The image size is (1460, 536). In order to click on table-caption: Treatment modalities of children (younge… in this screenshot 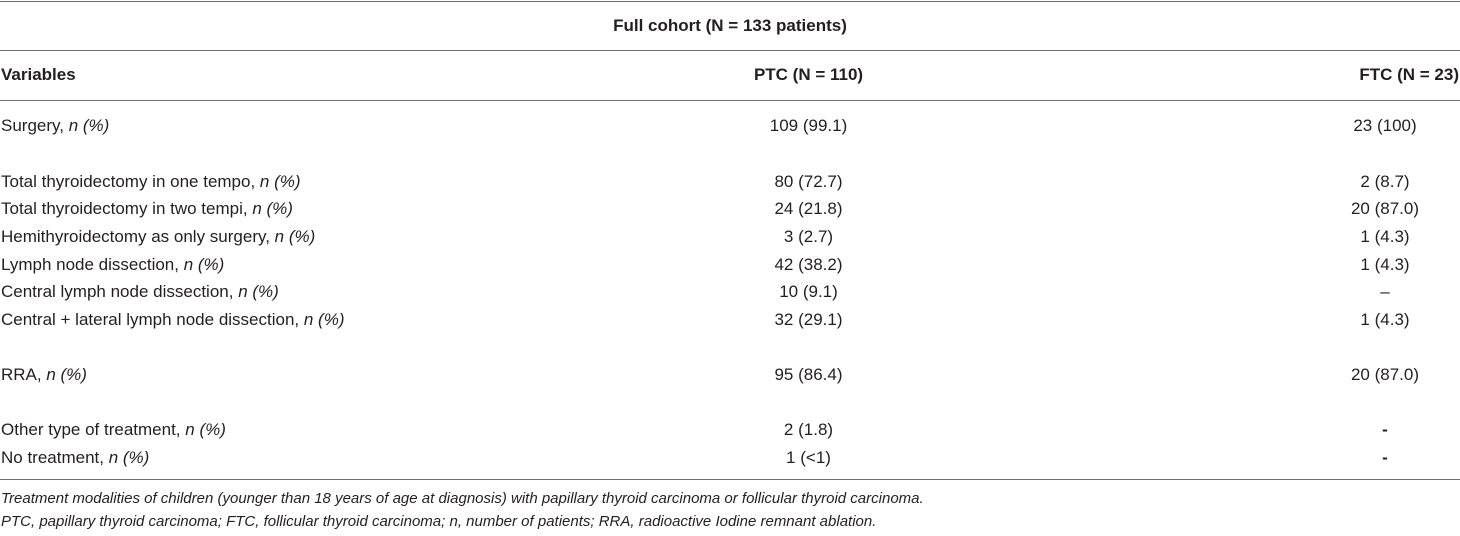, I will do `click(462, 498)`.